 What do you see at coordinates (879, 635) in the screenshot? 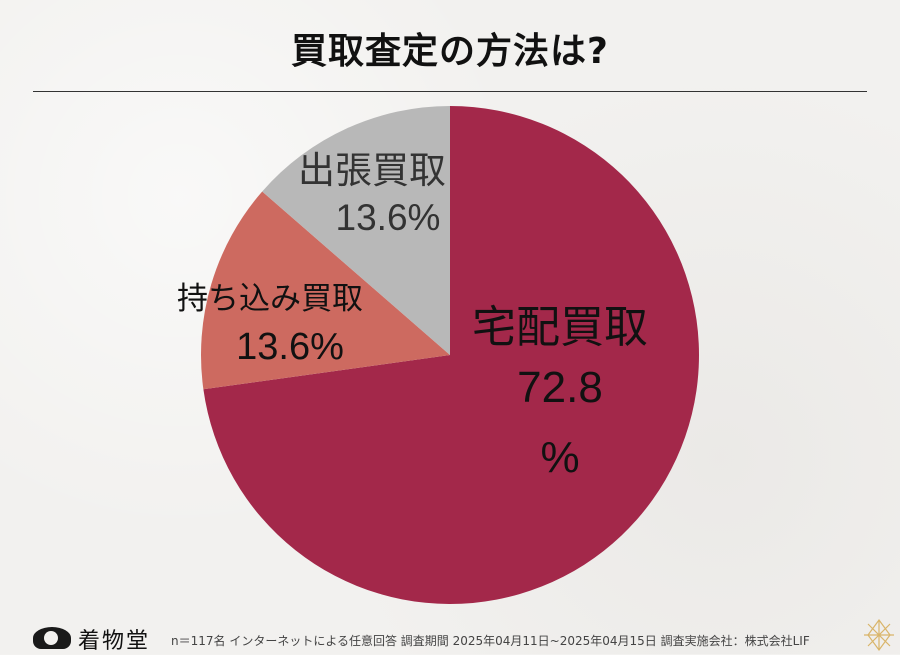
I see `asanoha-pattern-icon` at bounding box center [879, 635].